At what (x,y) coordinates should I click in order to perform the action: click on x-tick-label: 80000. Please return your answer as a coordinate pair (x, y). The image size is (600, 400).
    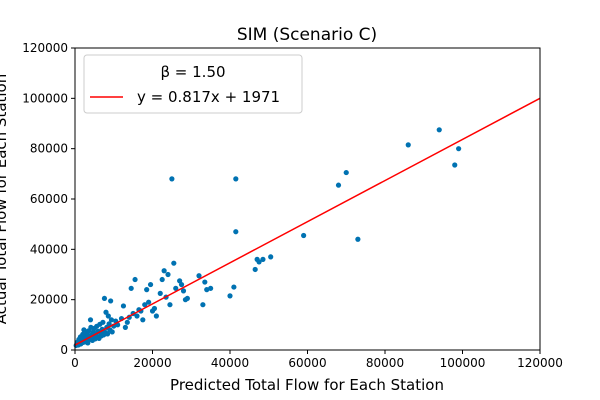
    Looking at the image, I should click on (385, 363).